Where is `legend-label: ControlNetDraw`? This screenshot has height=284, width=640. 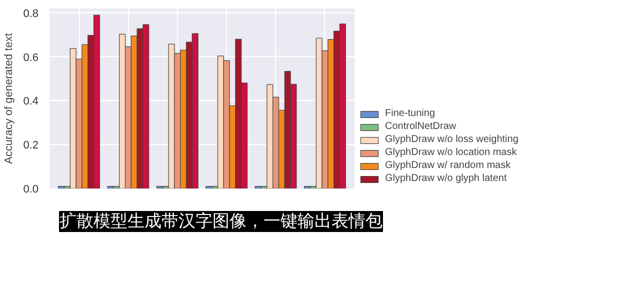 legend-label: ControlNetDraw is located at coordinates (420, 126).